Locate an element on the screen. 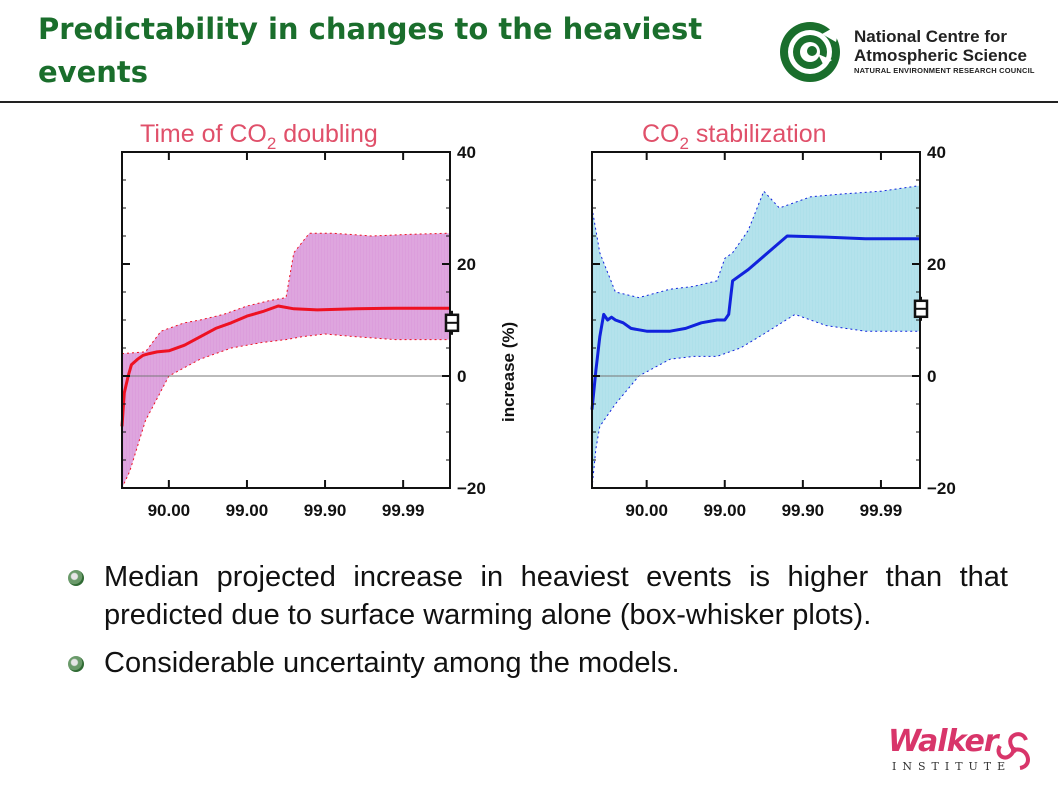  y-axis-label: increase (%) is located at coordinates (508, 372).